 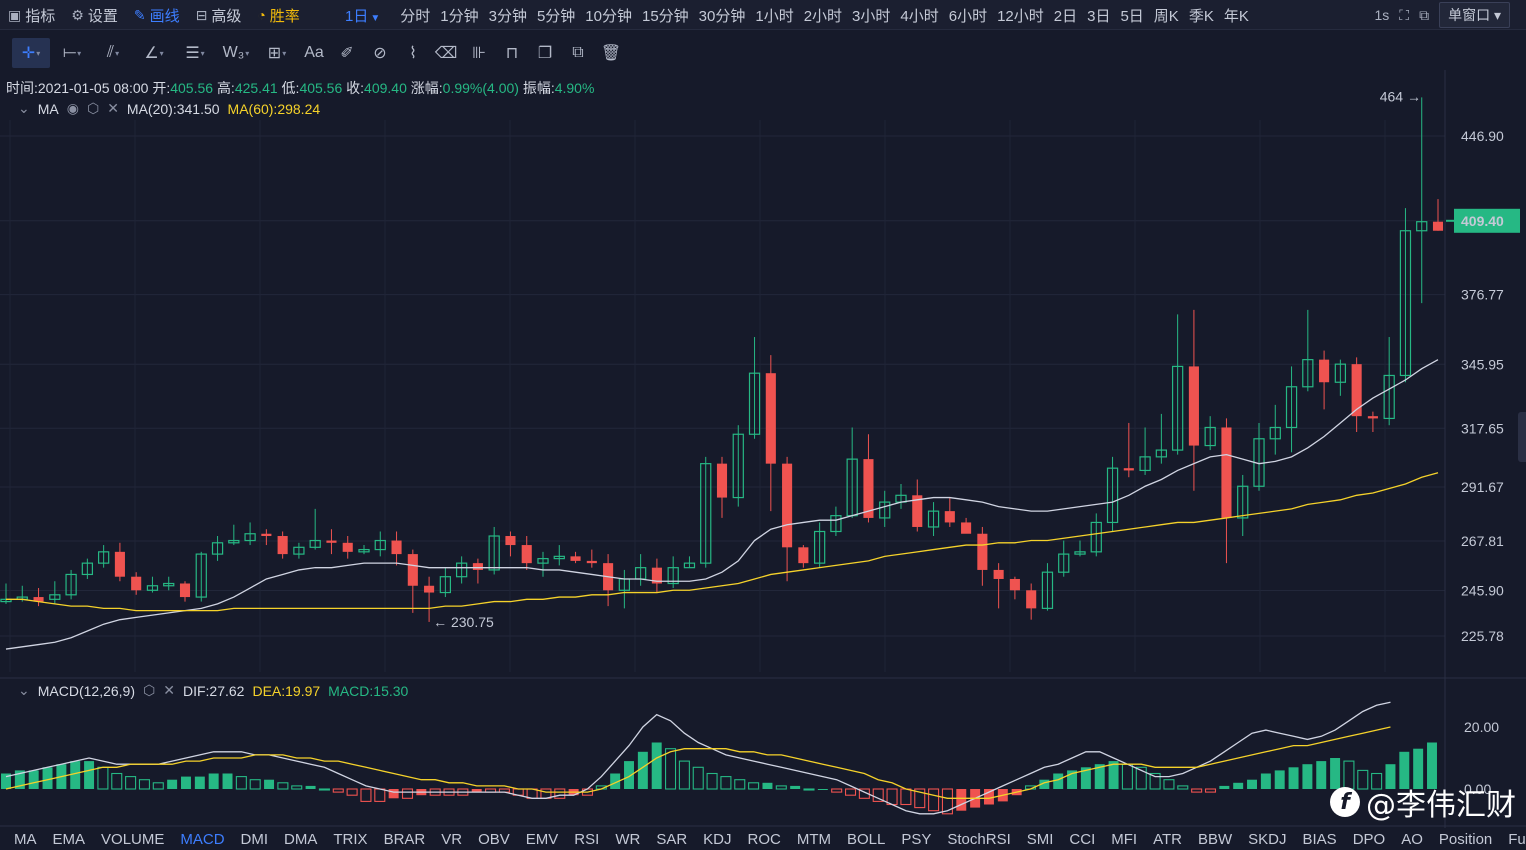 I want to click on magnet-tool: ⊘, so click(x=380, y=53).